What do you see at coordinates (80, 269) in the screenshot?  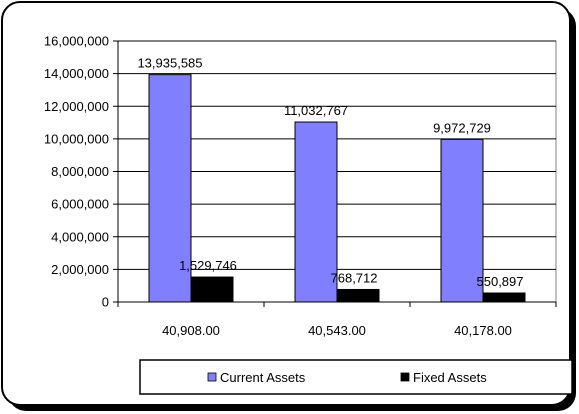 I see `y-tick-label: 2,000,000` at bounding box center [80, 269].